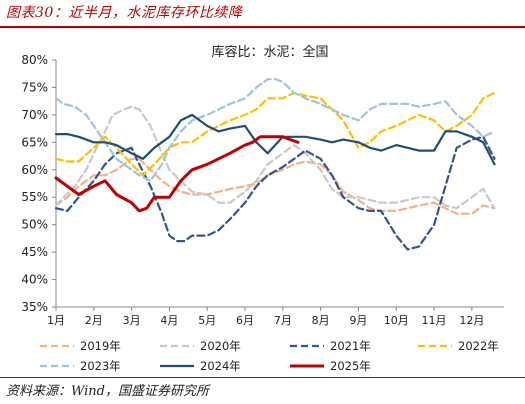 This screenshot has height=404, width=525. Describe the element at coordinates (321, 320) in the screenshot. I see `x-tick-label: 8月` at that location.